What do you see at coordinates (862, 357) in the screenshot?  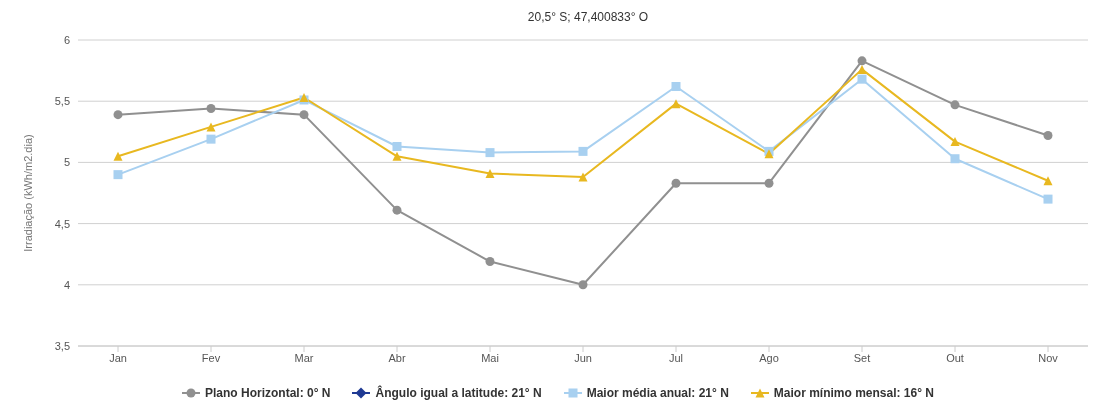 I see `x-tick-label: Set` at bounding box center [862, 357].